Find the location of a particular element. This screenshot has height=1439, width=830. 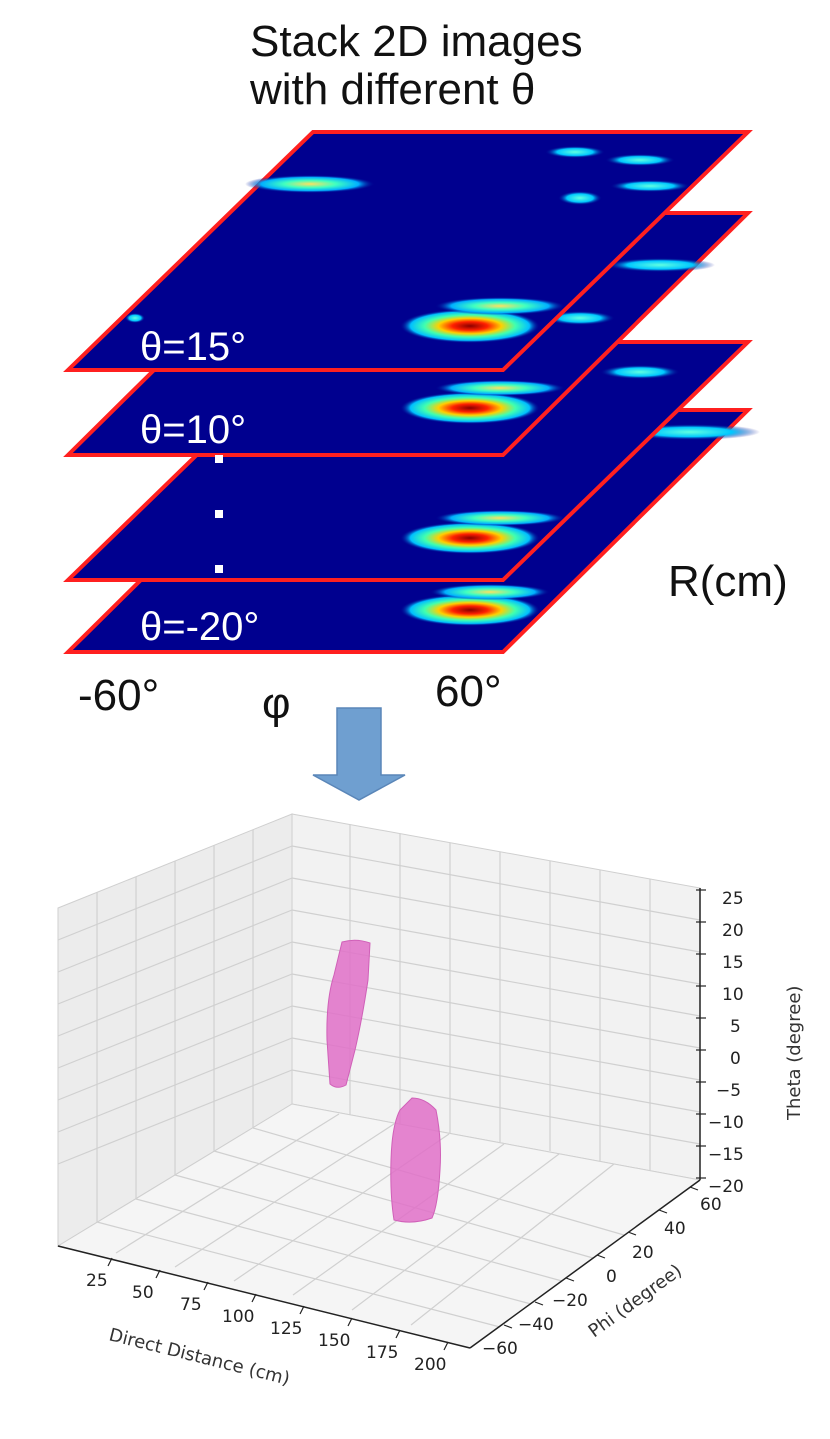

theta-tick: 5 is located at coordinates (735, 1027).